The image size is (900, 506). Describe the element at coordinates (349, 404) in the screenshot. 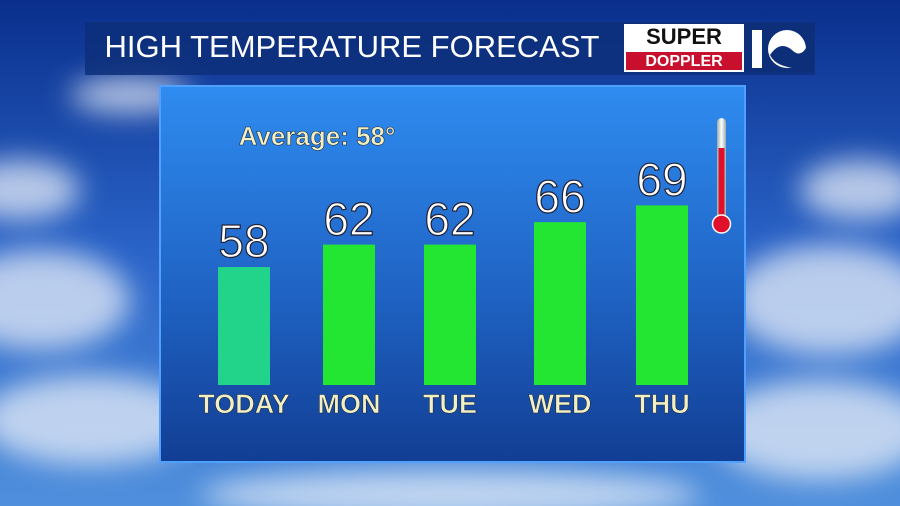

I see `category-label: MON` at that location.